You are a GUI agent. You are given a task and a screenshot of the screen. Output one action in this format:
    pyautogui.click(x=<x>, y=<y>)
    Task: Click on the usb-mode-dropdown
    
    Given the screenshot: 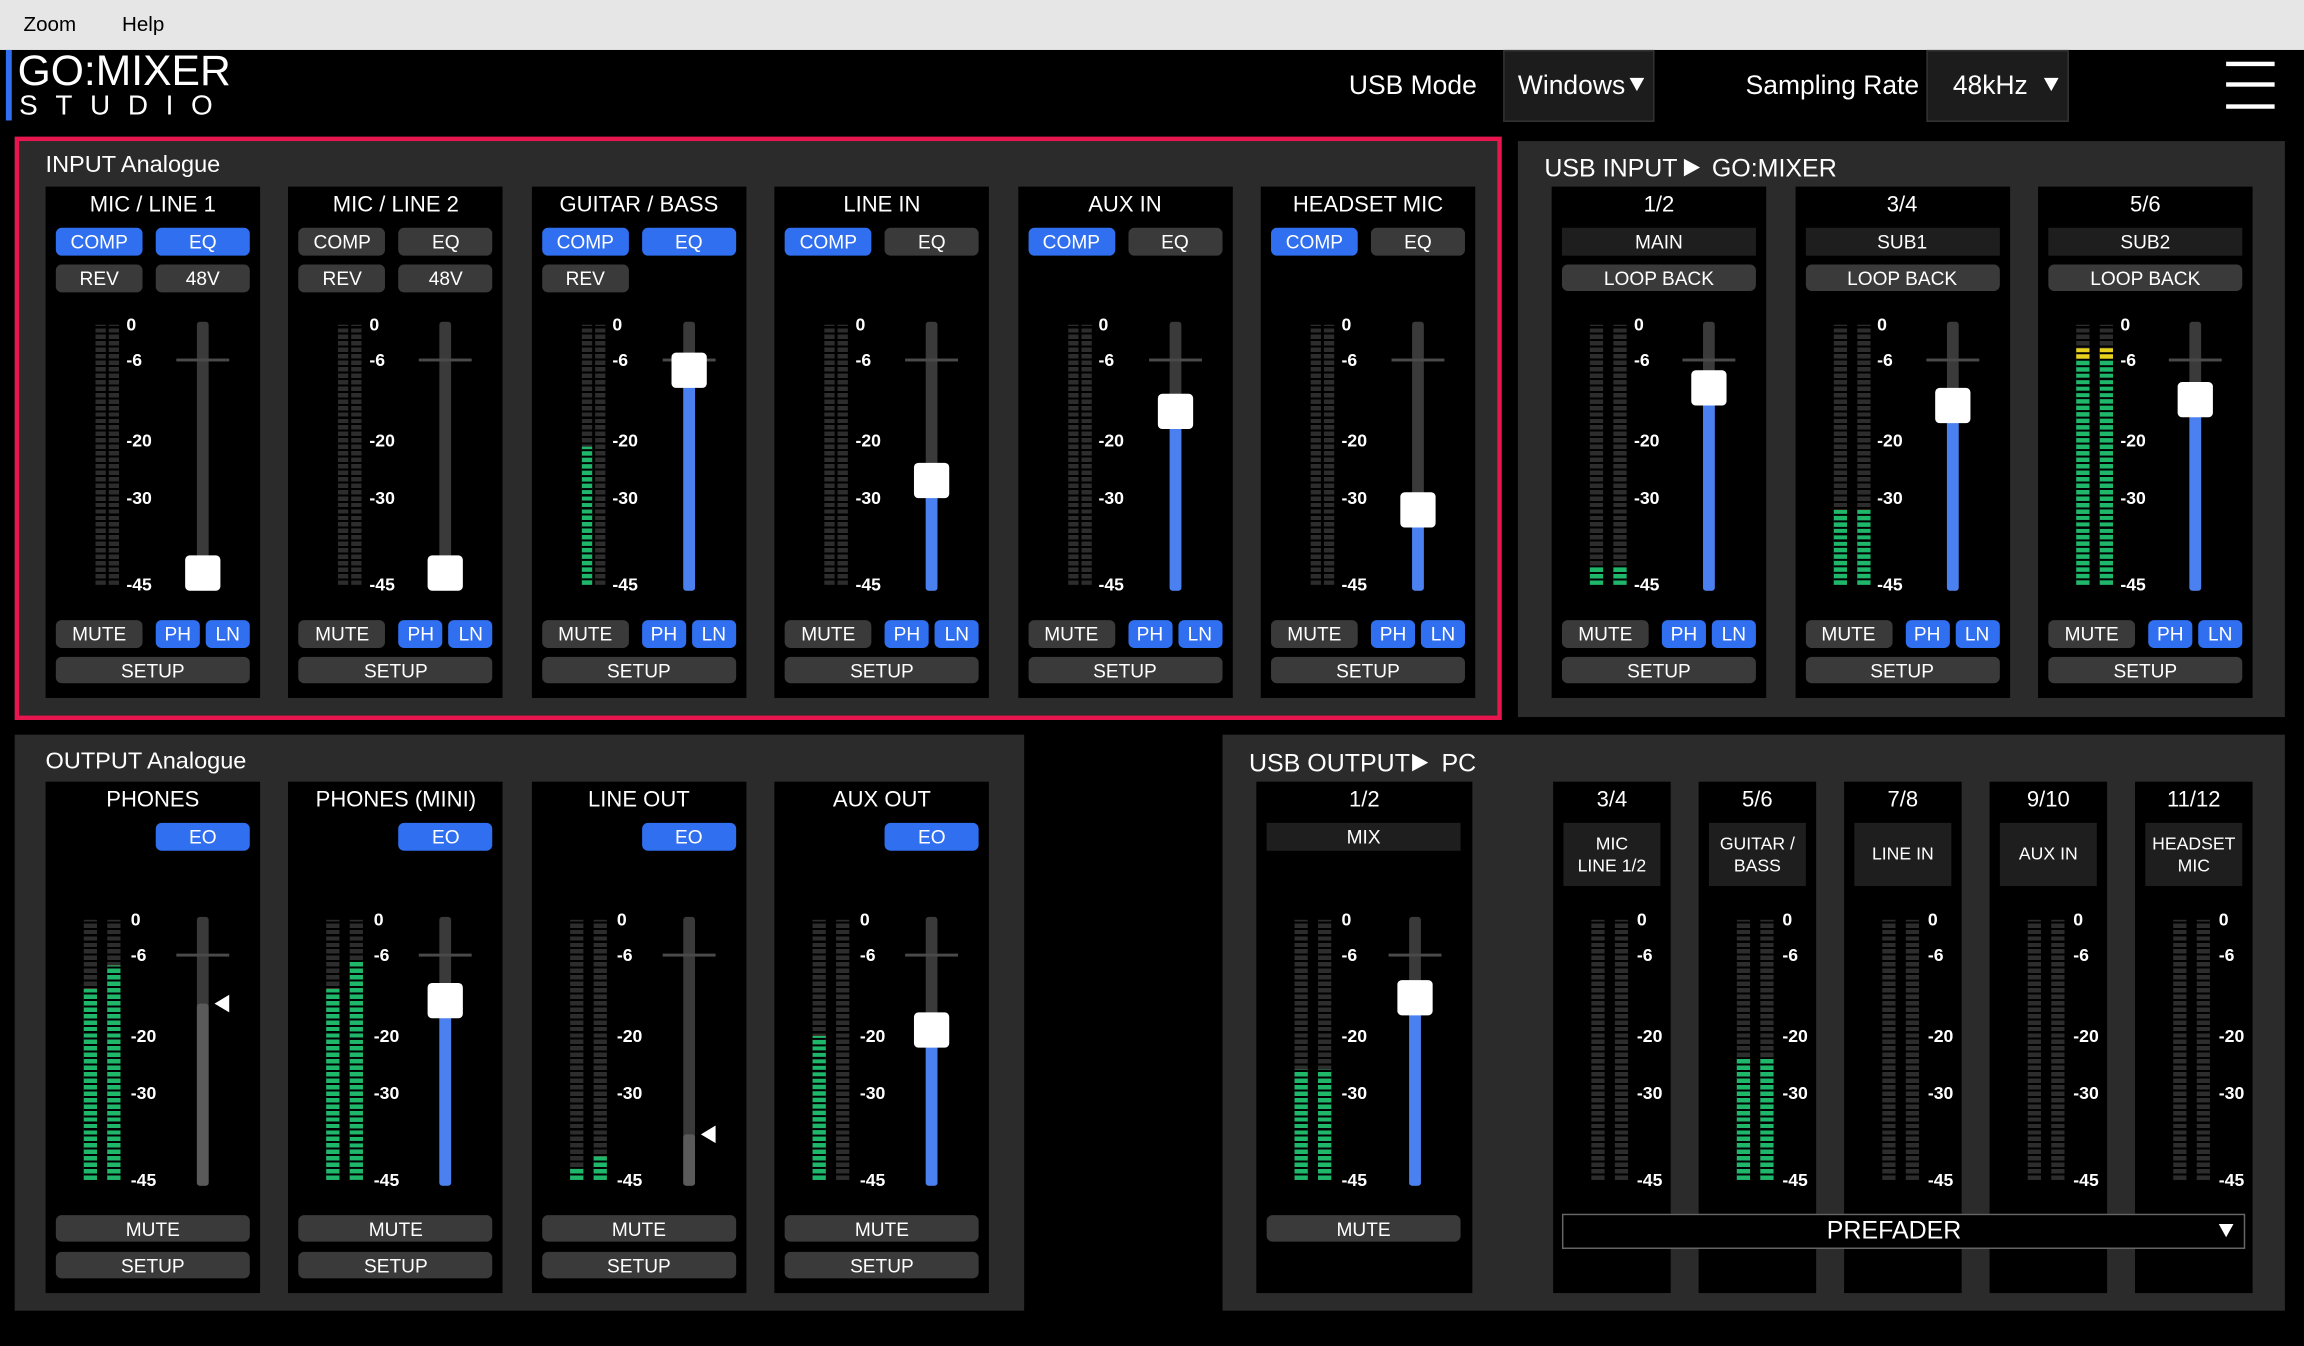 What is the action you would take?
    pyautogui.click(x=1579, y=85)
    